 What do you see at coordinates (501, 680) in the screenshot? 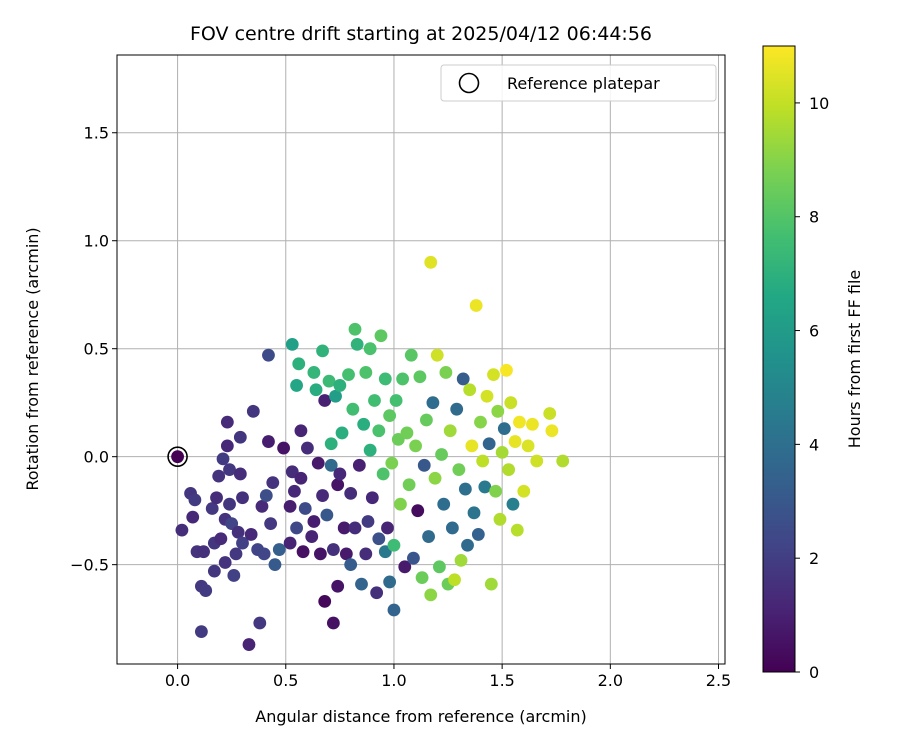
I see `x-tick-label: 1.5` at bounding box center [501, 680].